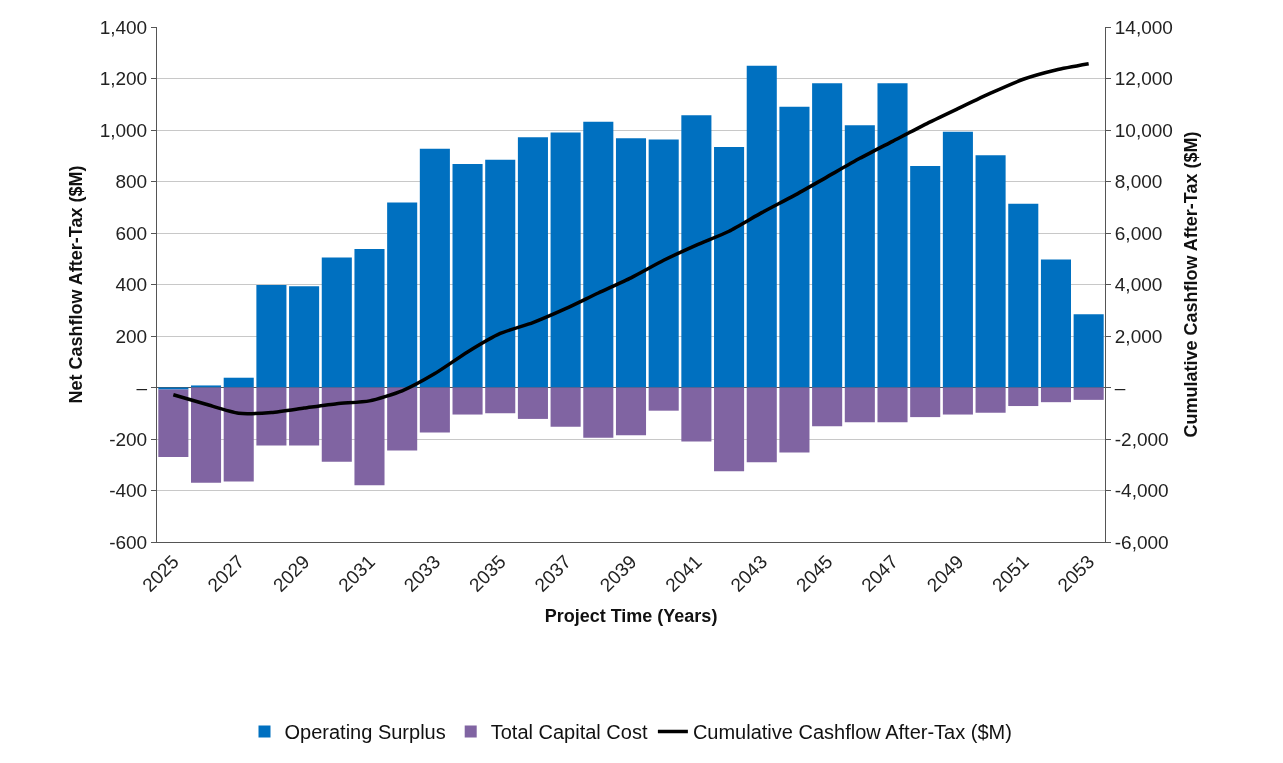 Image resolution: width=1283 pixels, height=763 pixels. Describe the element at coordinates (1138, 336) in the screenshot. I see `y2-tick-label: 2,000` at that location.